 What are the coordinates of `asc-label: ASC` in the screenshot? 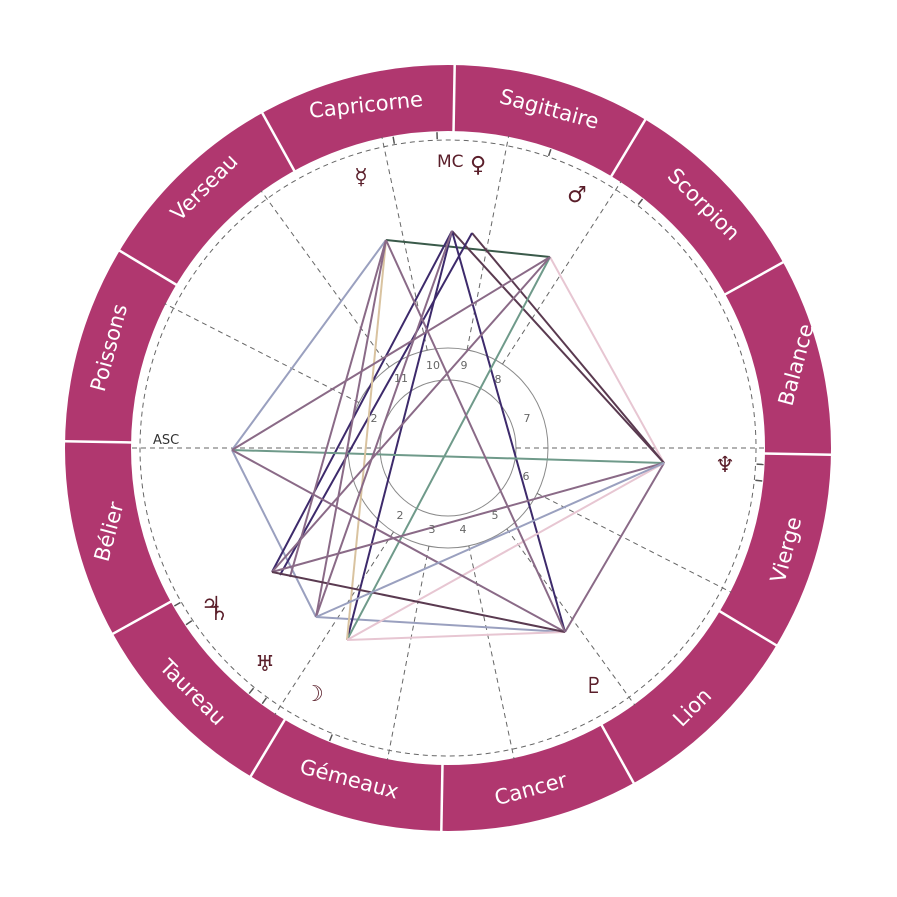 It's located at (166, 440).